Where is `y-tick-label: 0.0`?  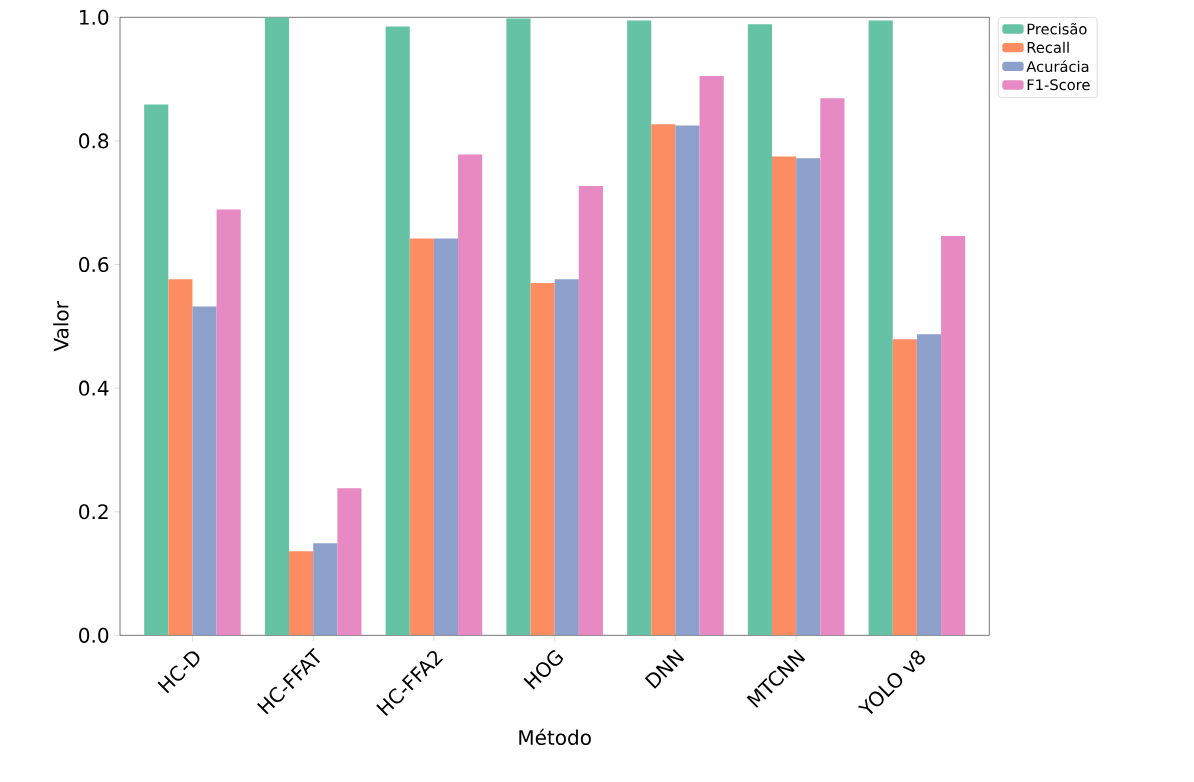 y-tick-label: 0.0 is located at coordinates (94, 635).